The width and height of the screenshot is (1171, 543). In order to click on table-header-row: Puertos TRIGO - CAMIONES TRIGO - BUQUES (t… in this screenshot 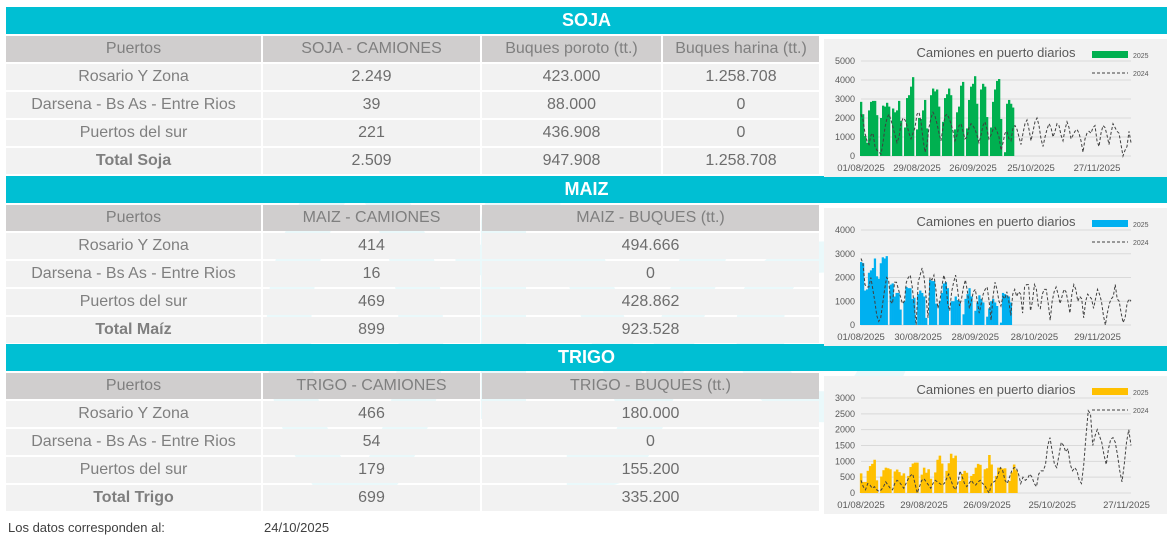, I will do `click(412, 386)`.